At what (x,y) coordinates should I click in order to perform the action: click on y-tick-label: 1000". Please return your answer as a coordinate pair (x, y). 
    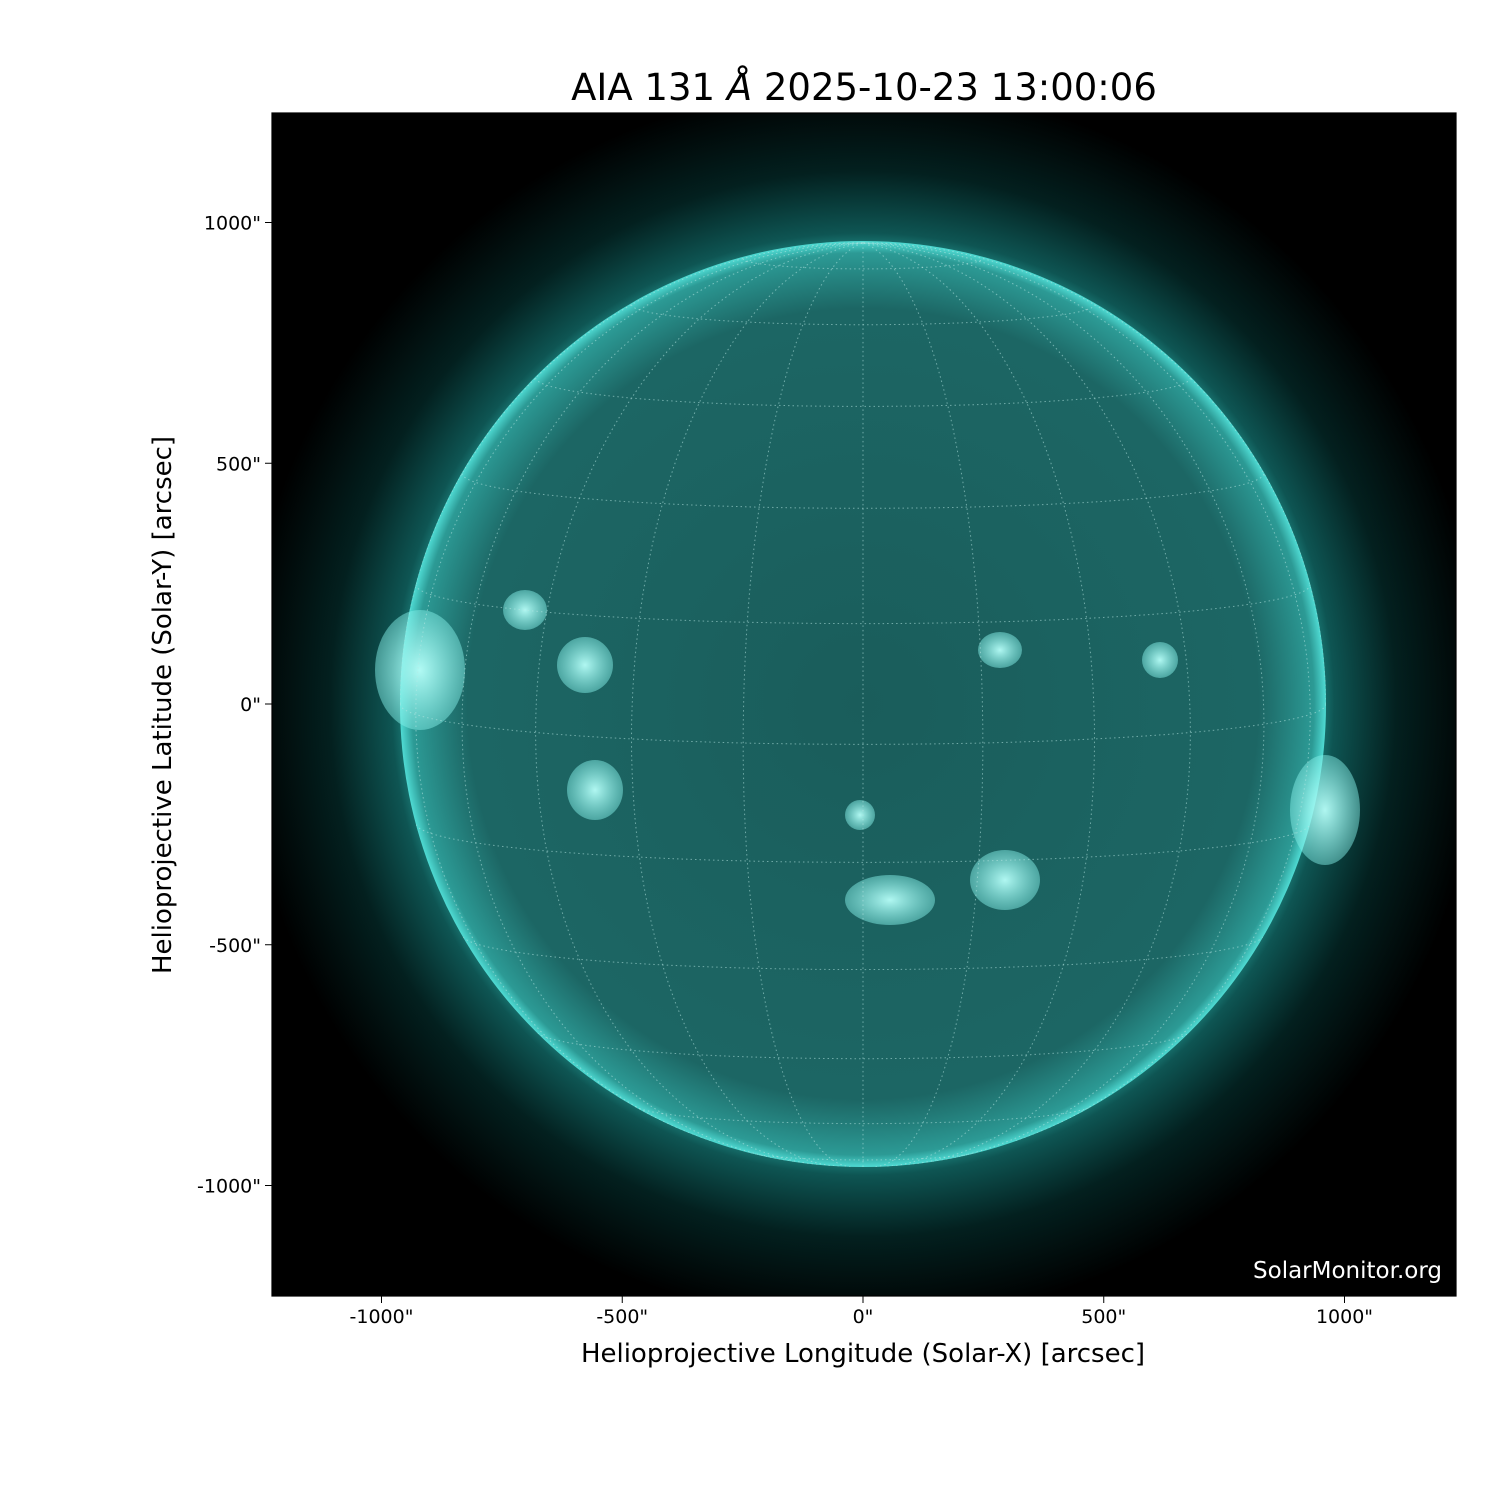
    Looking at the image, I should click on (232, 224).